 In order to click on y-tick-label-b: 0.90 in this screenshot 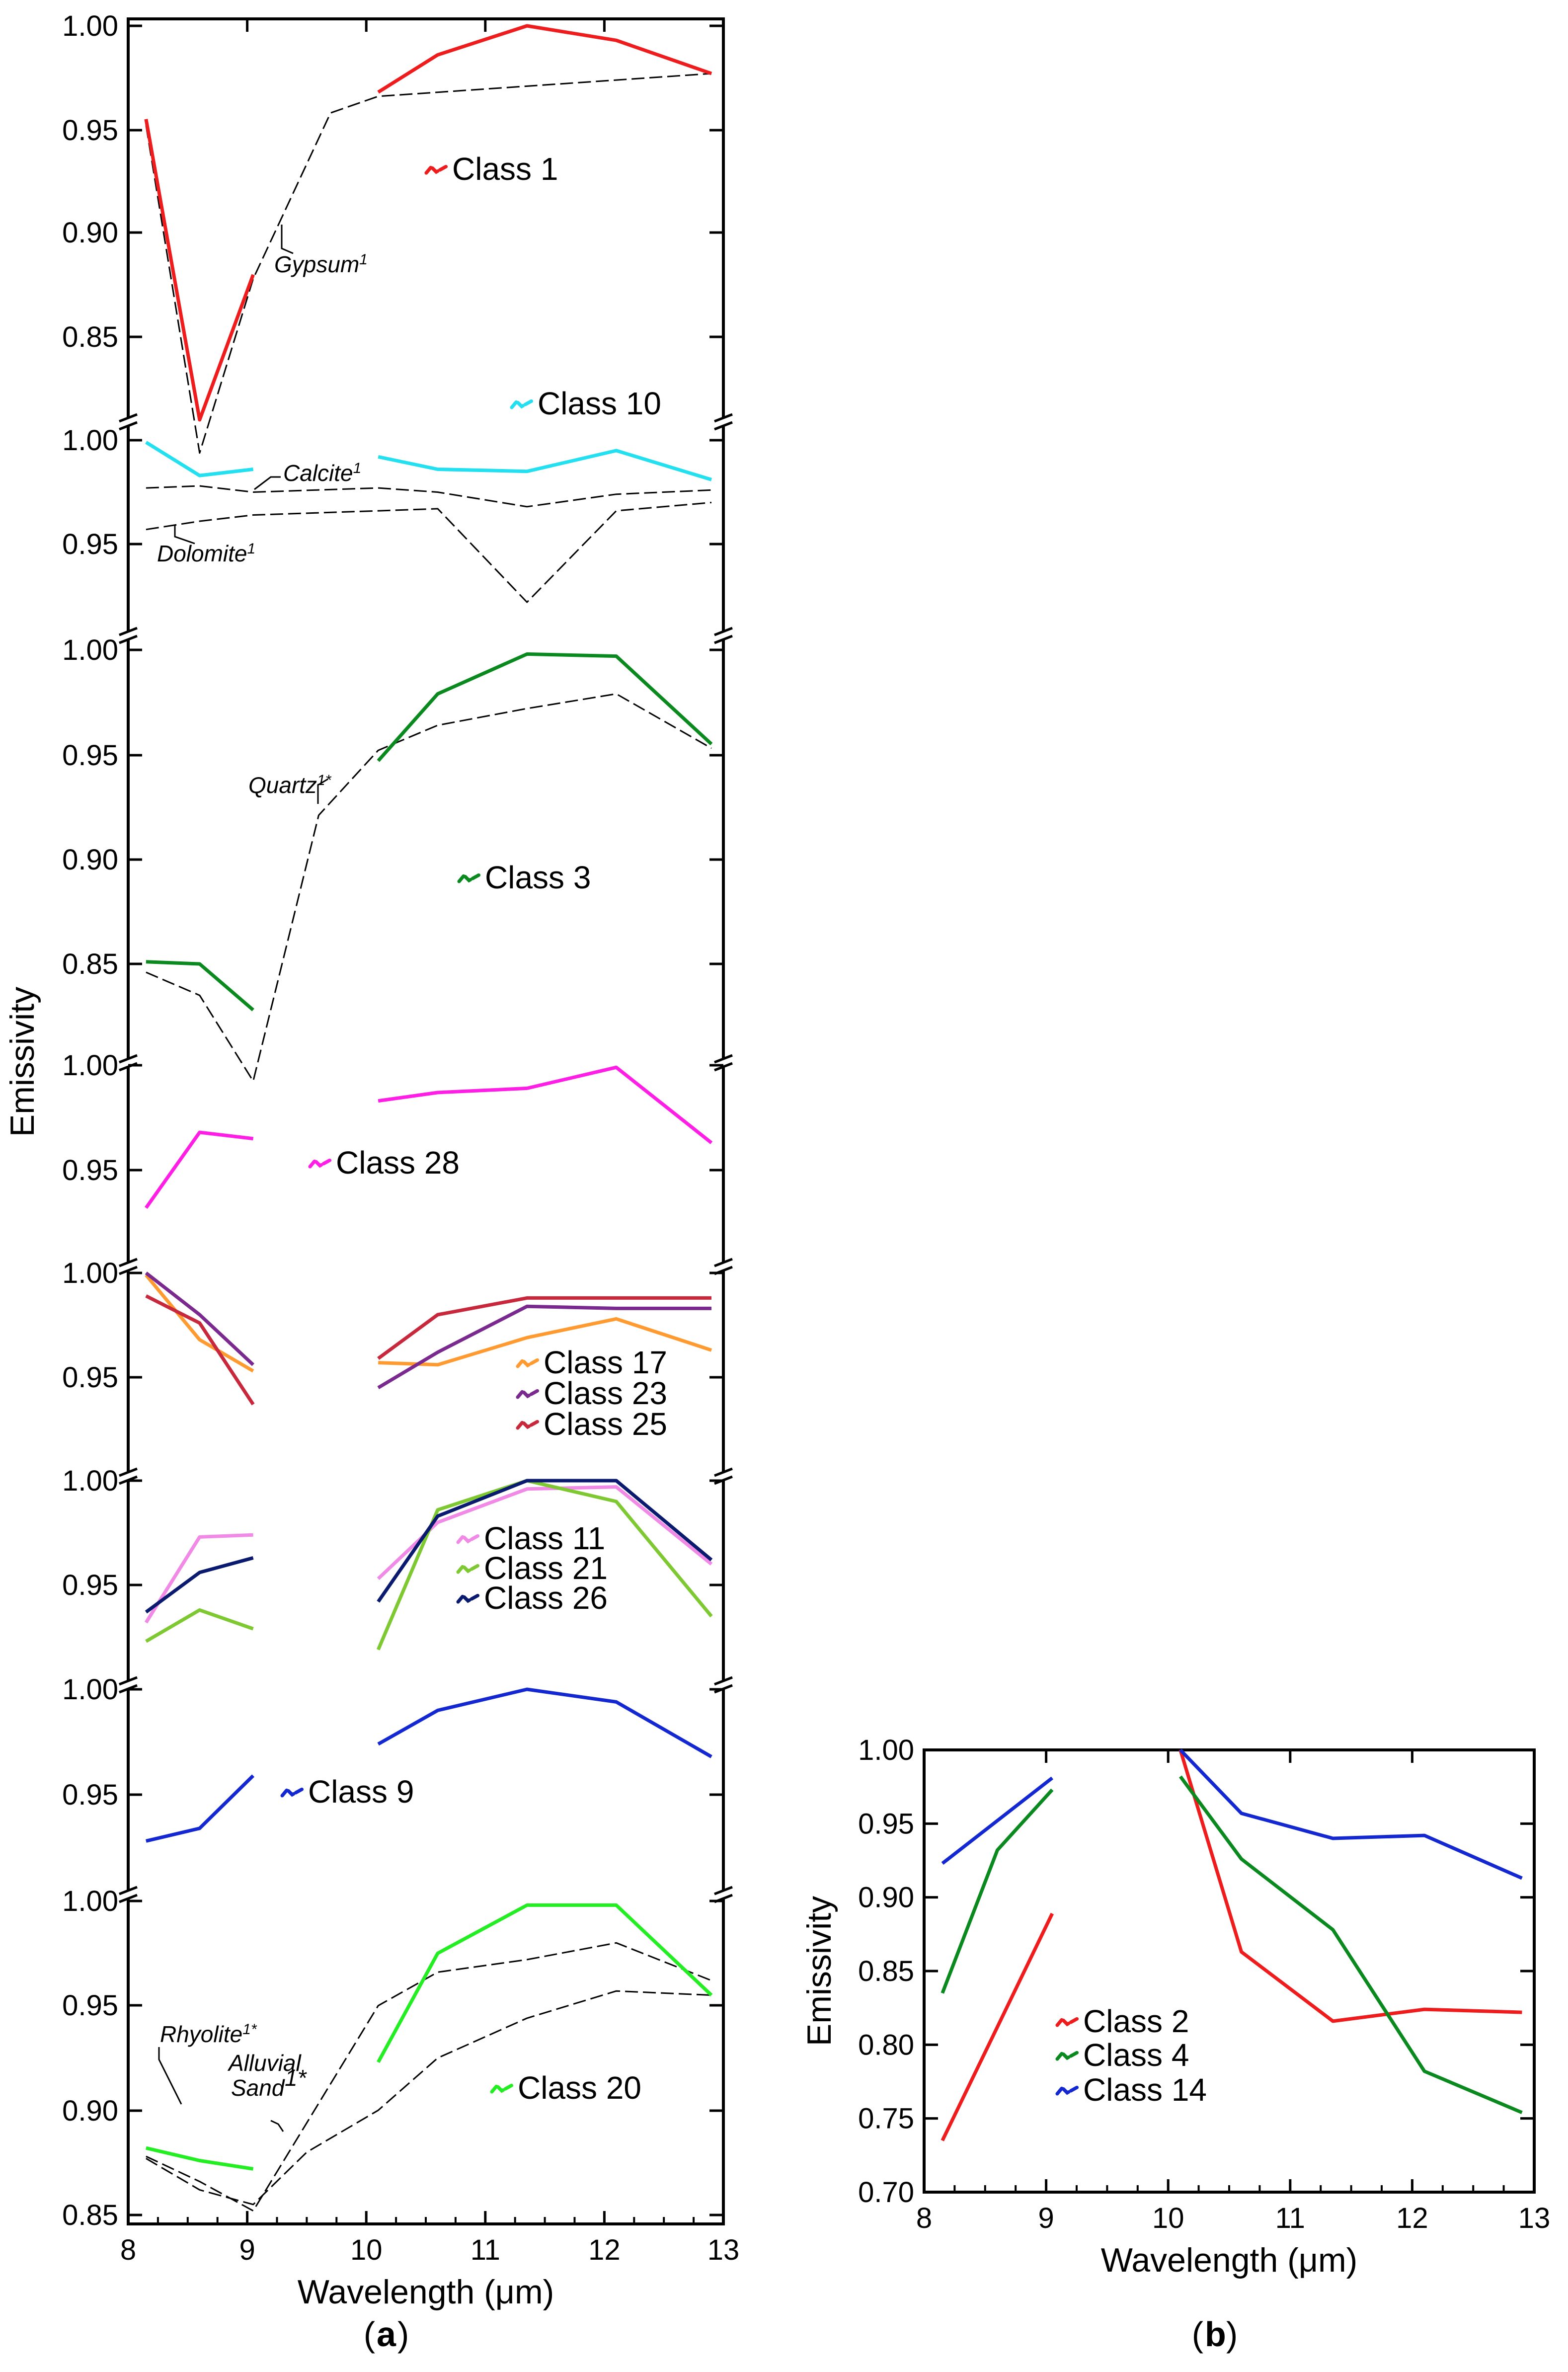, I will do `click(886, 1898)`.